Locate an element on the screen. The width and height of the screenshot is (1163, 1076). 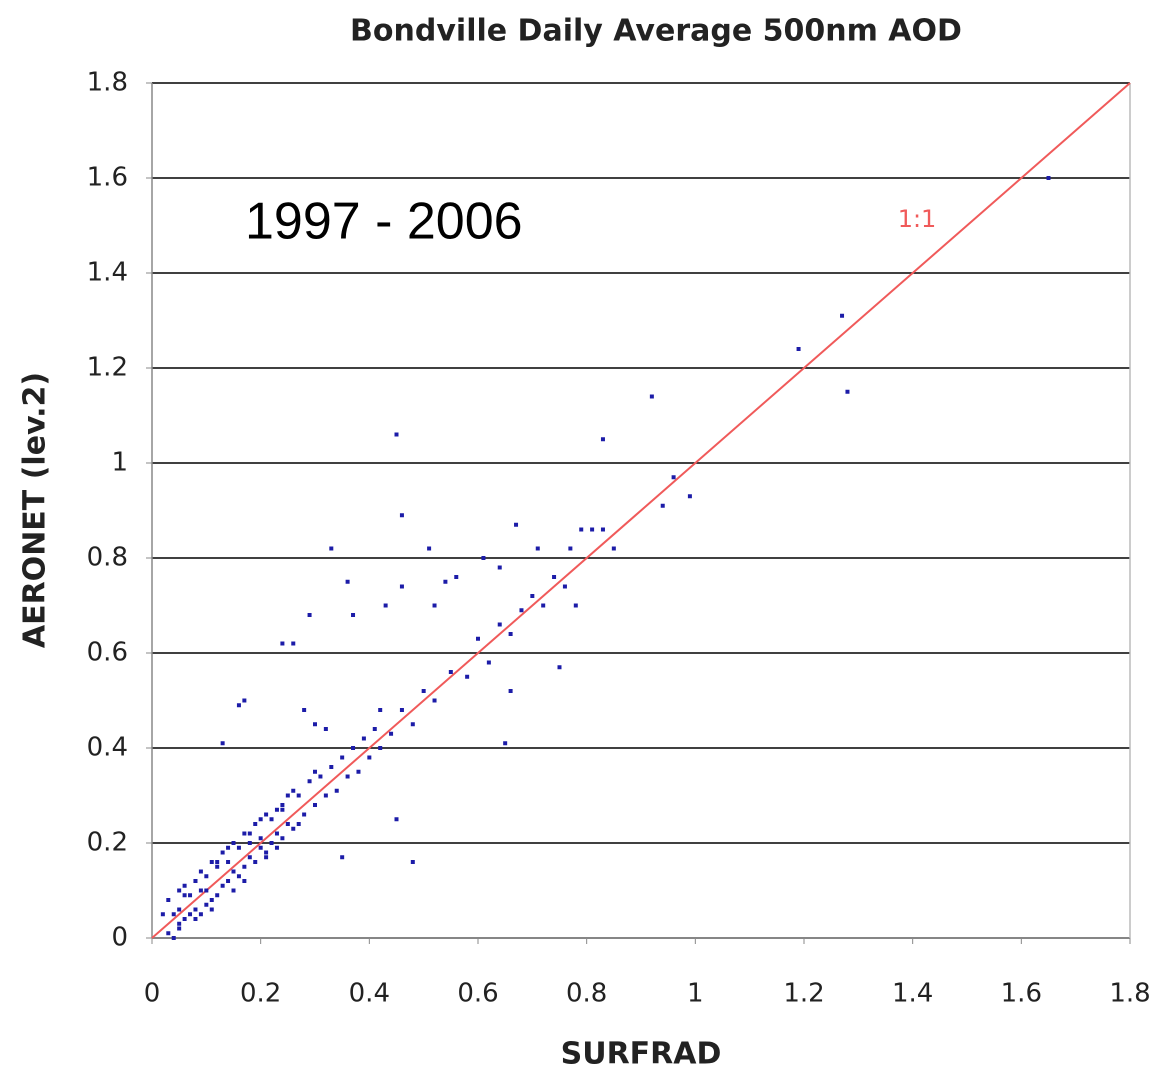
y-tick-label: 1.4 is located at coordinates (107, 273).